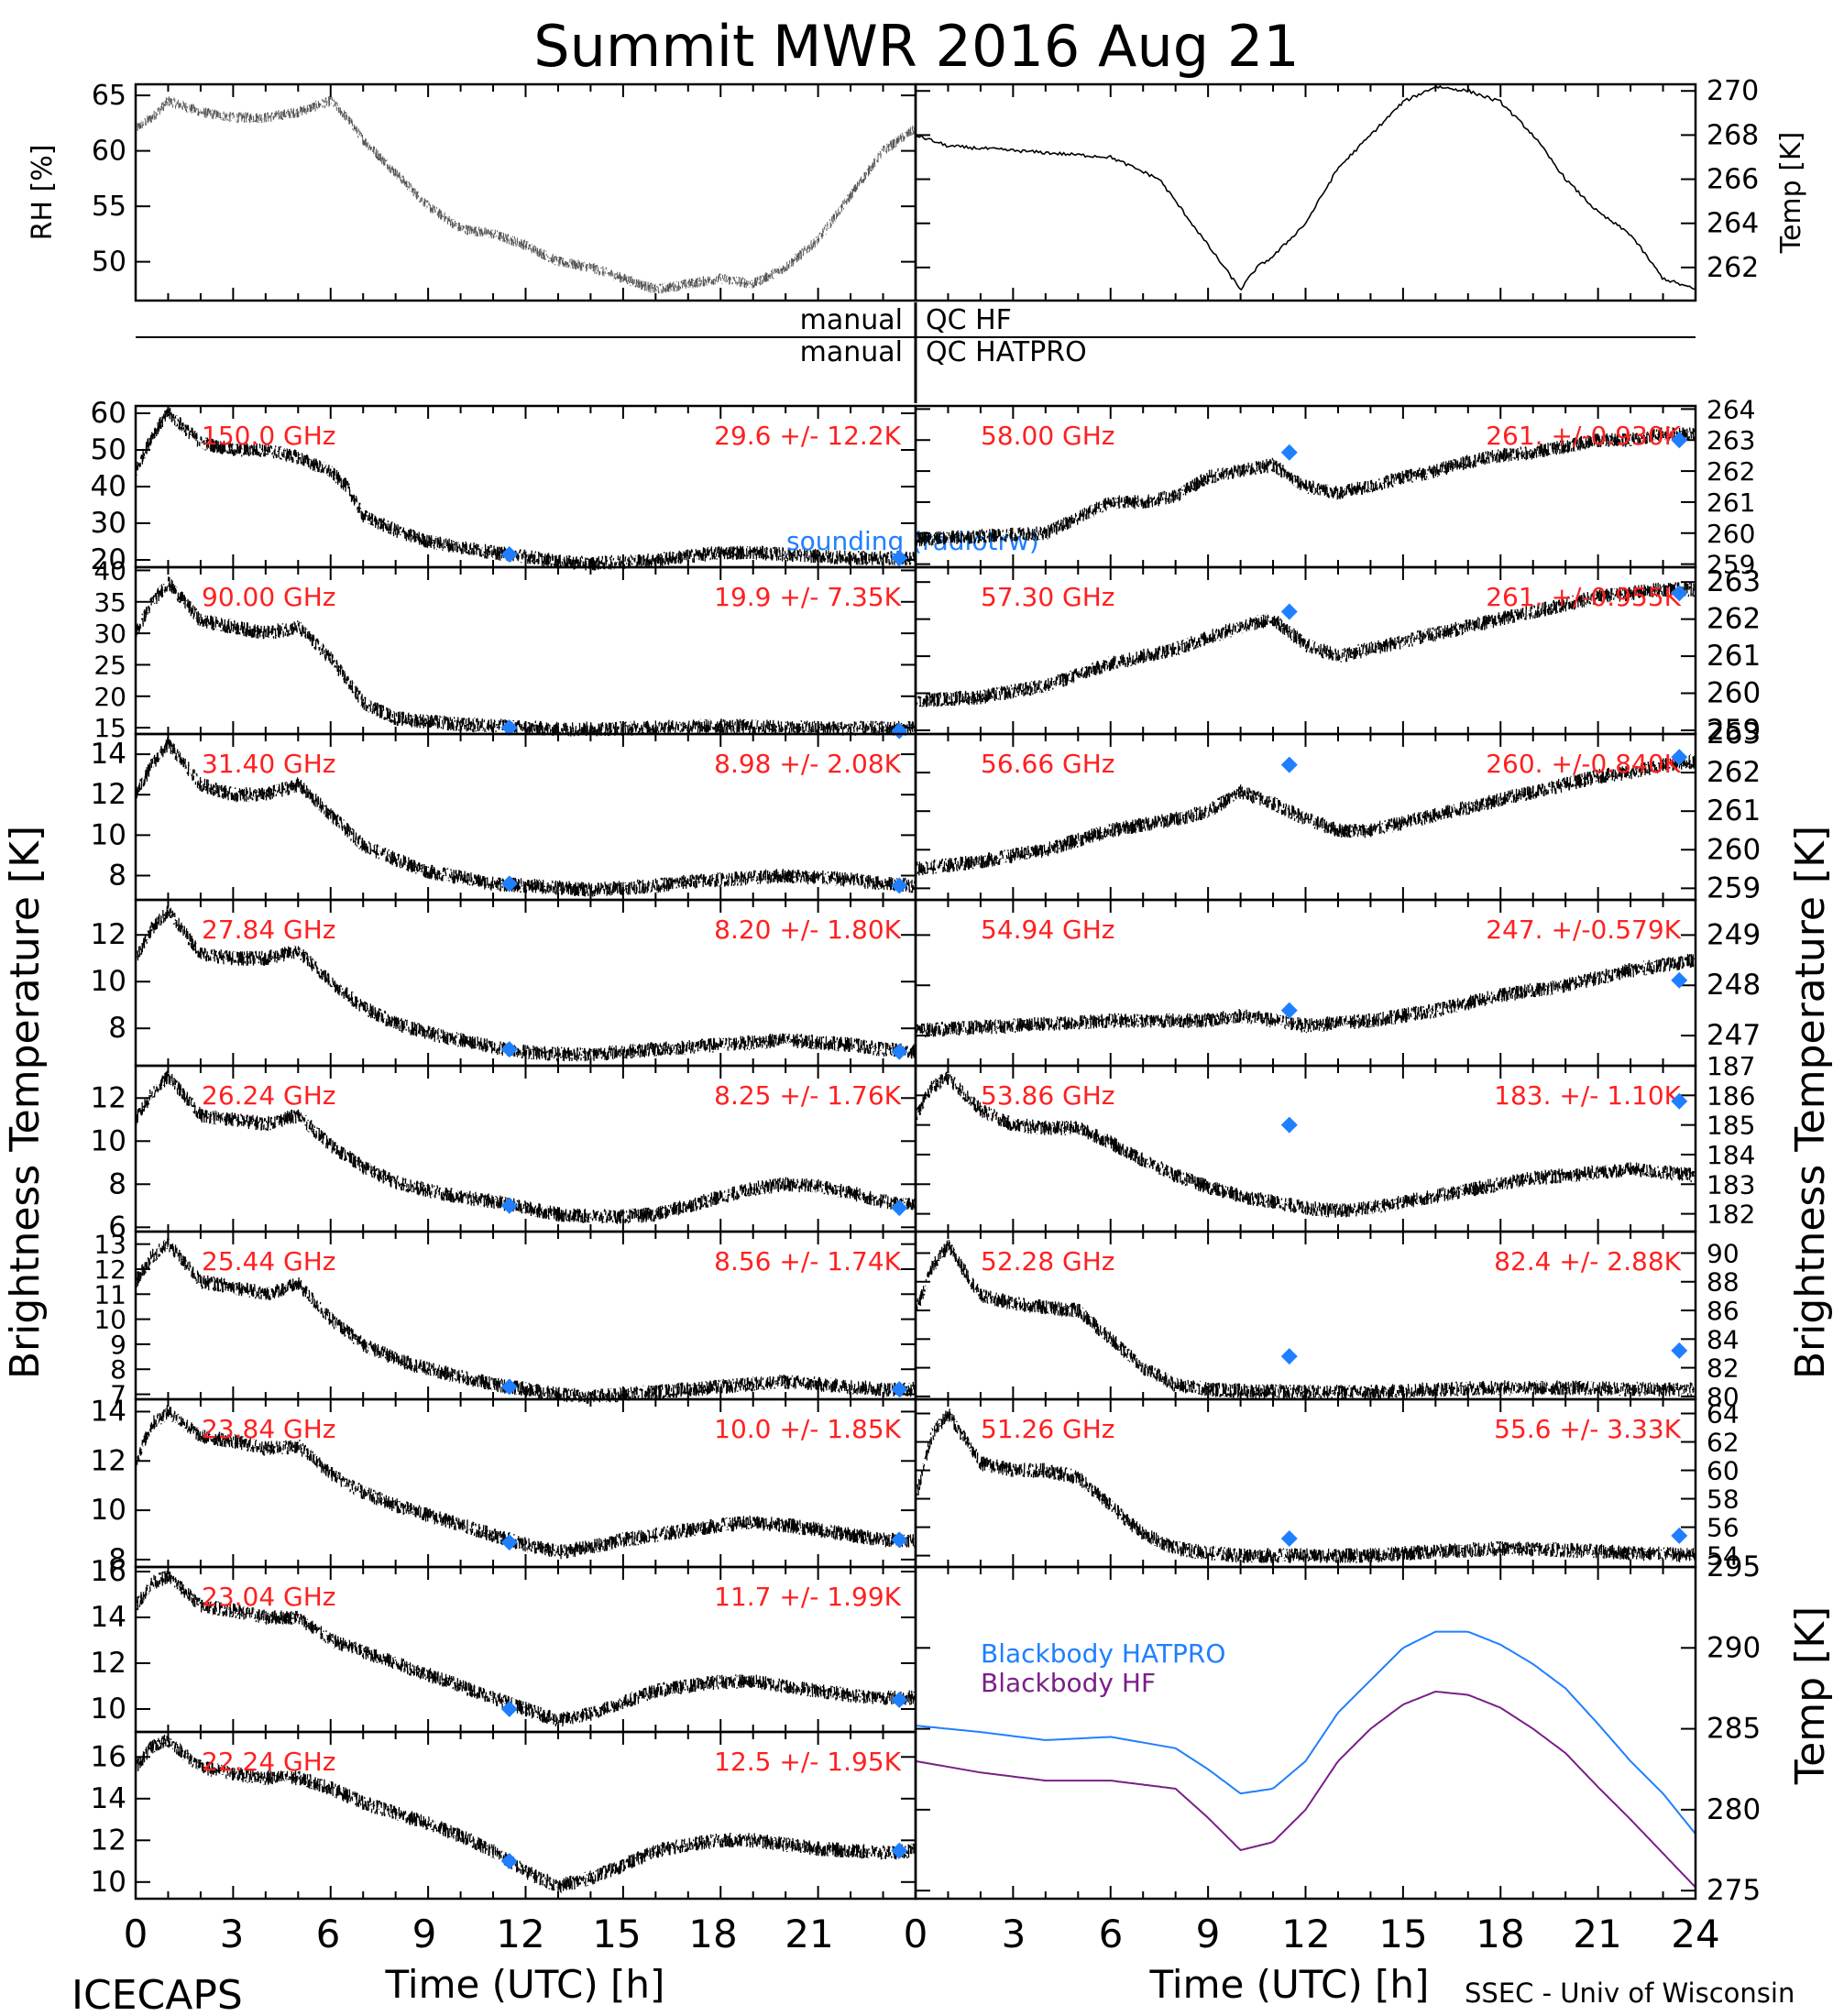 Image resolution: width=1833 pixels, height=2016 pixels. What do you see at coordinates (1583, 597) in the screenshot?
I see `channel-stats: 261. +/-0.955K` at bounding box center [1583, 597].